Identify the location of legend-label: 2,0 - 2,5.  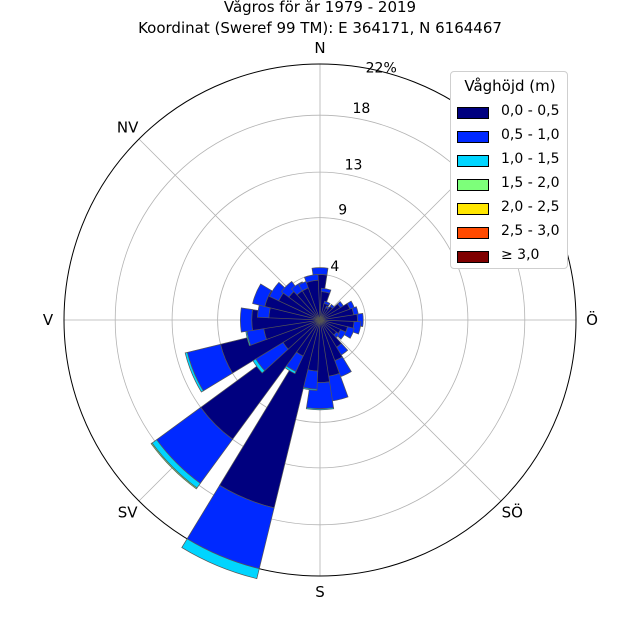
(530, 207).